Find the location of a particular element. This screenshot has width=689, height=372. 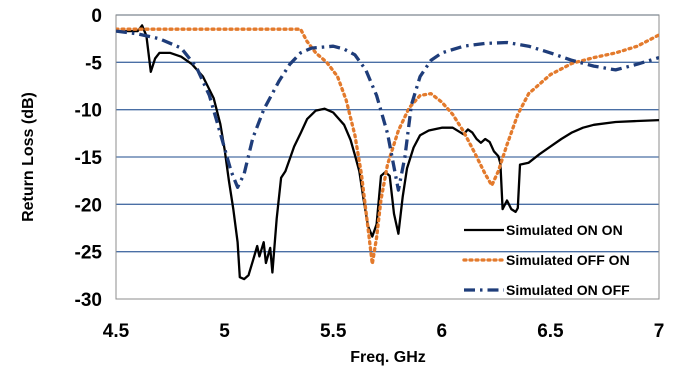

y-tick-labels: 0 -5 -10 -15 -20 -25 -30 is located at coordinates (89, 158).